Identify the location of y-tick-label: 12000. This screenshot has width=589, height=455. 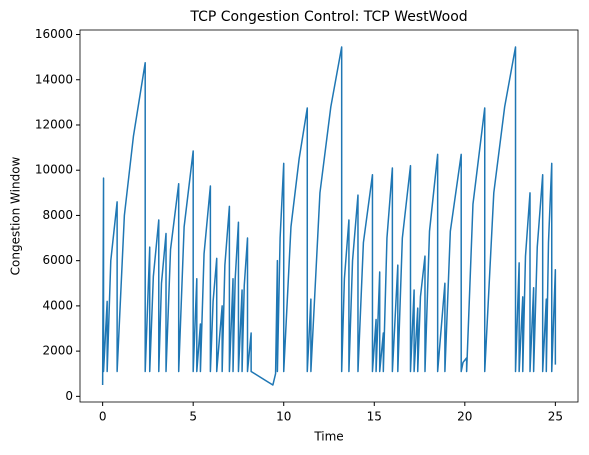
(54, 124).